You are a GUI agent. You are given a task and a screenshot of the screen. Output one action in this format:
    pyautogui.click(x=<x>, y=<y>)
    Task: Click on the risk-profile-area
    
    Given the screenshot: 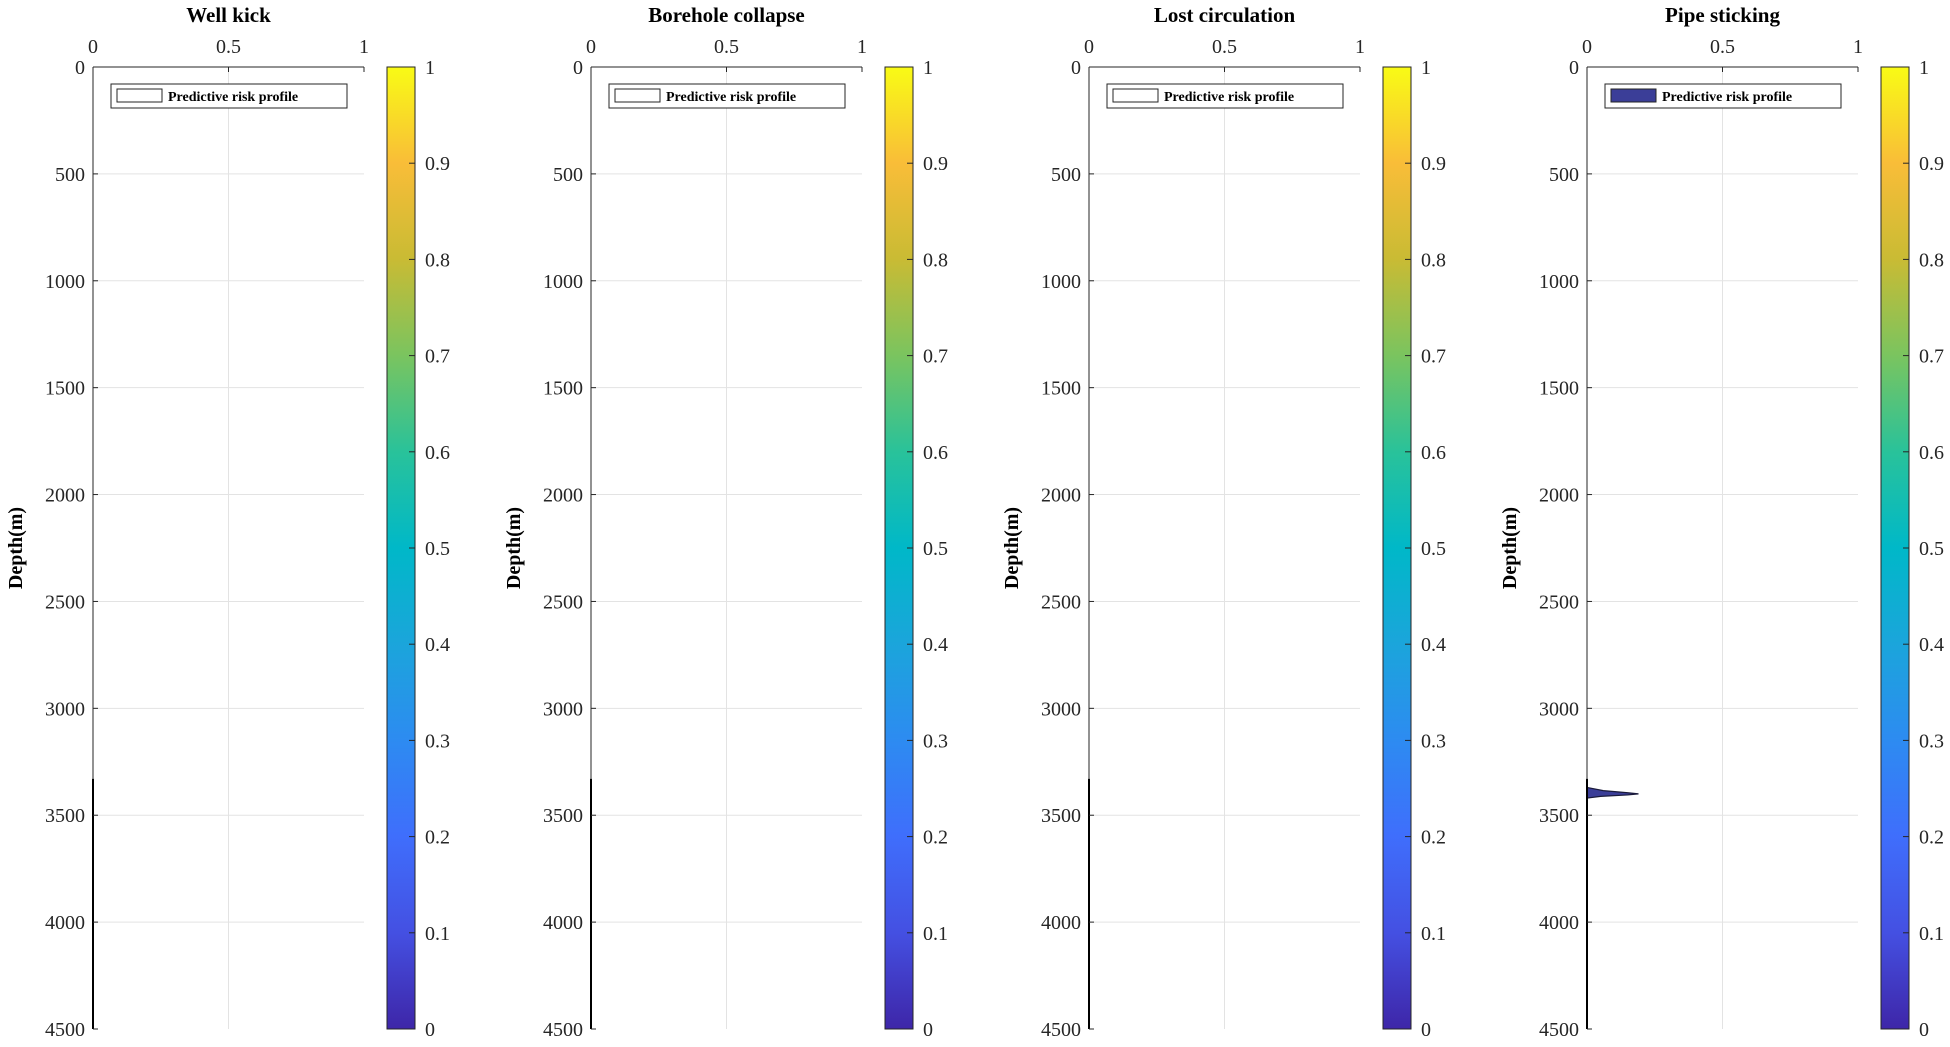 What is the action you would take?
    pyautogui.click(x=1612, y=792)
    